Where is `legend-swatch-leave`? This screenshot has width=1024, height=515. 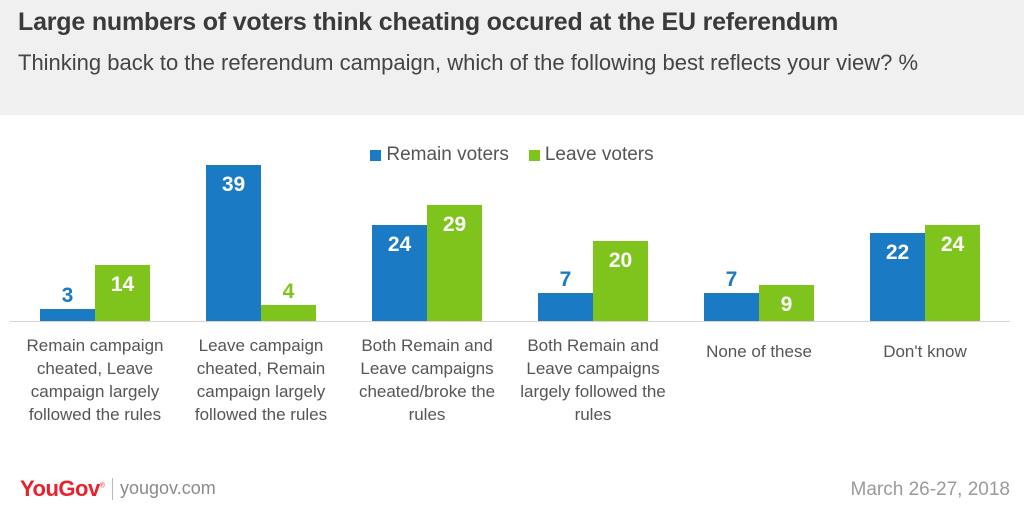
legend-swatch-leave is located at coordinates (534, 155).